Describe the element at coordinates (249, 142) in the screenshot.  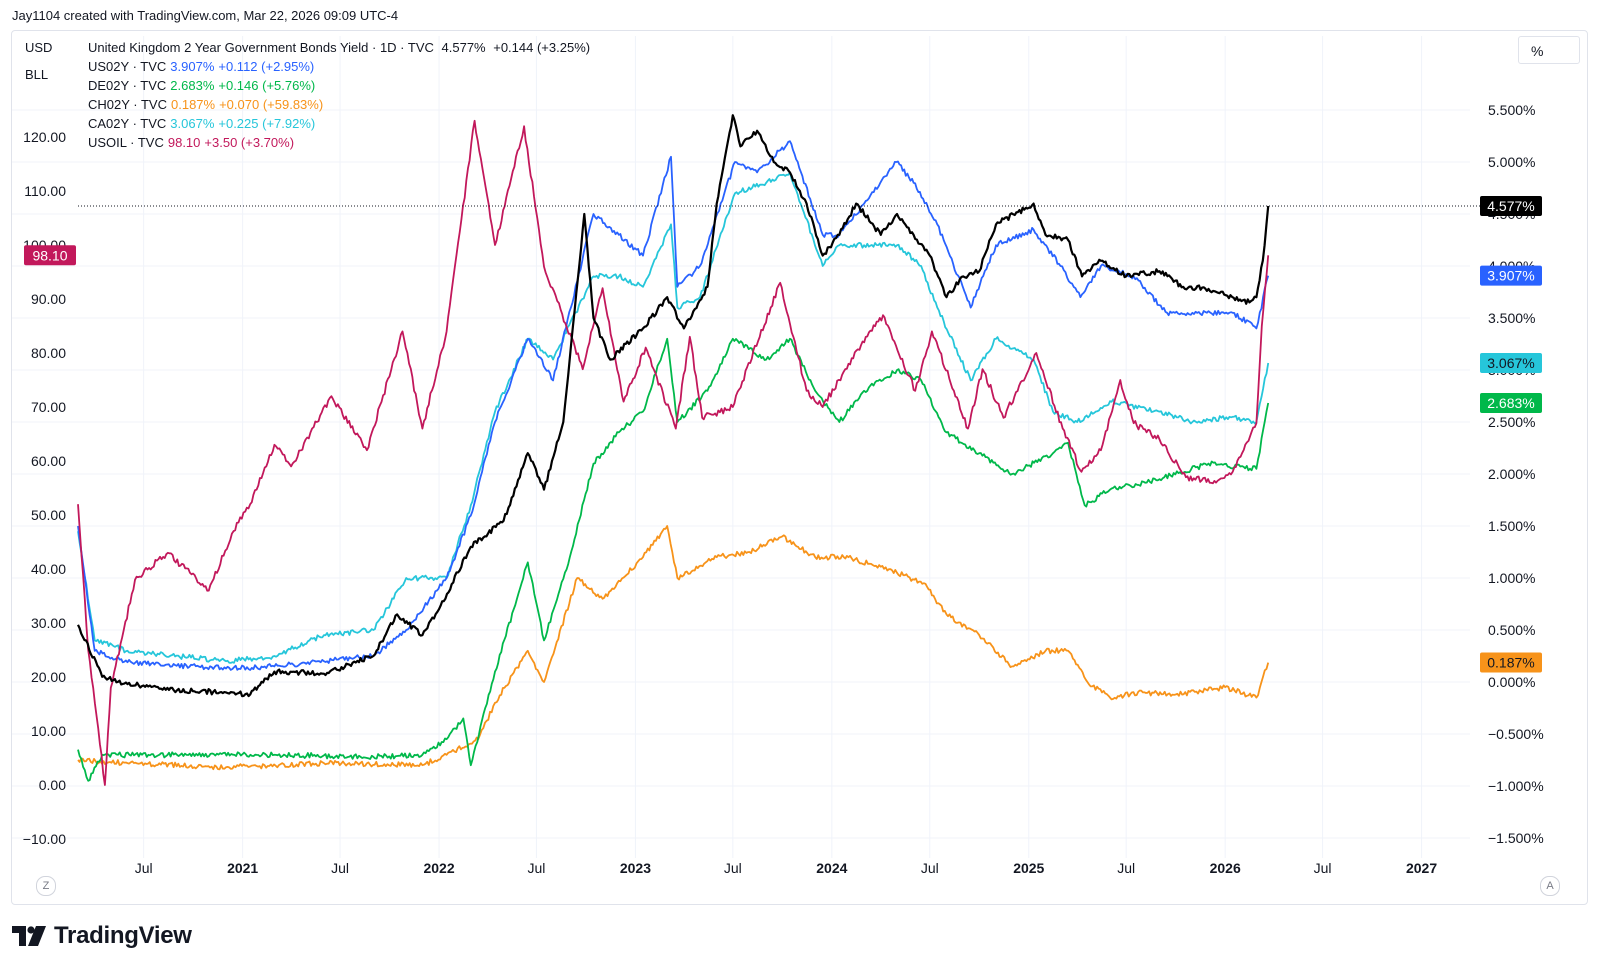
I see `legend-item-change: +3.50 (+3.70%)` at that location.